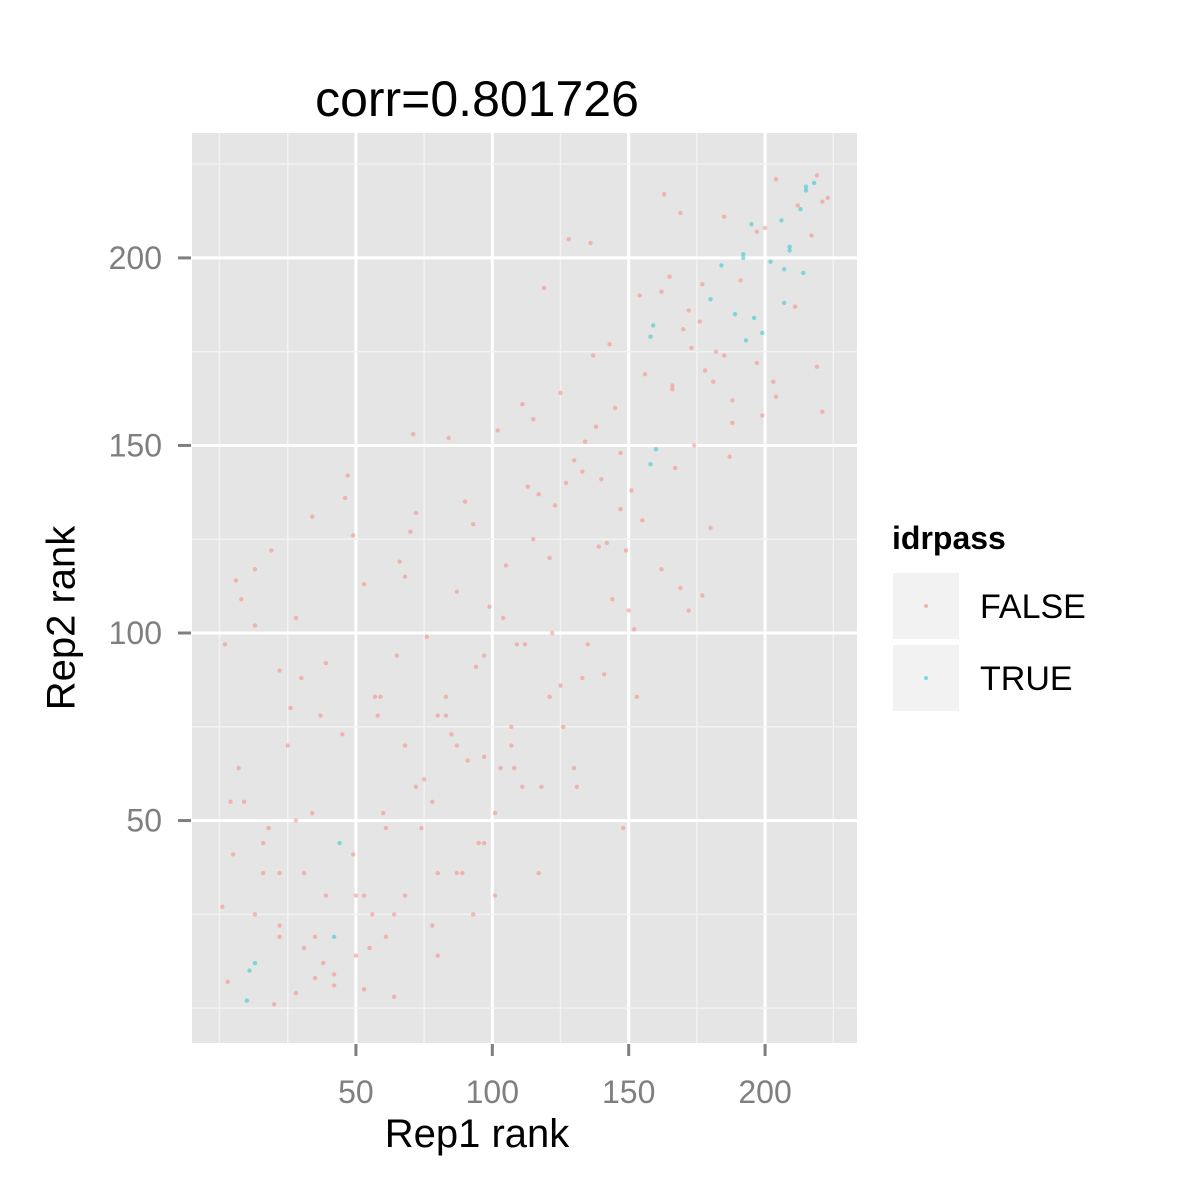  I want to click on x-tick-label: 100, so click(492, 1092).